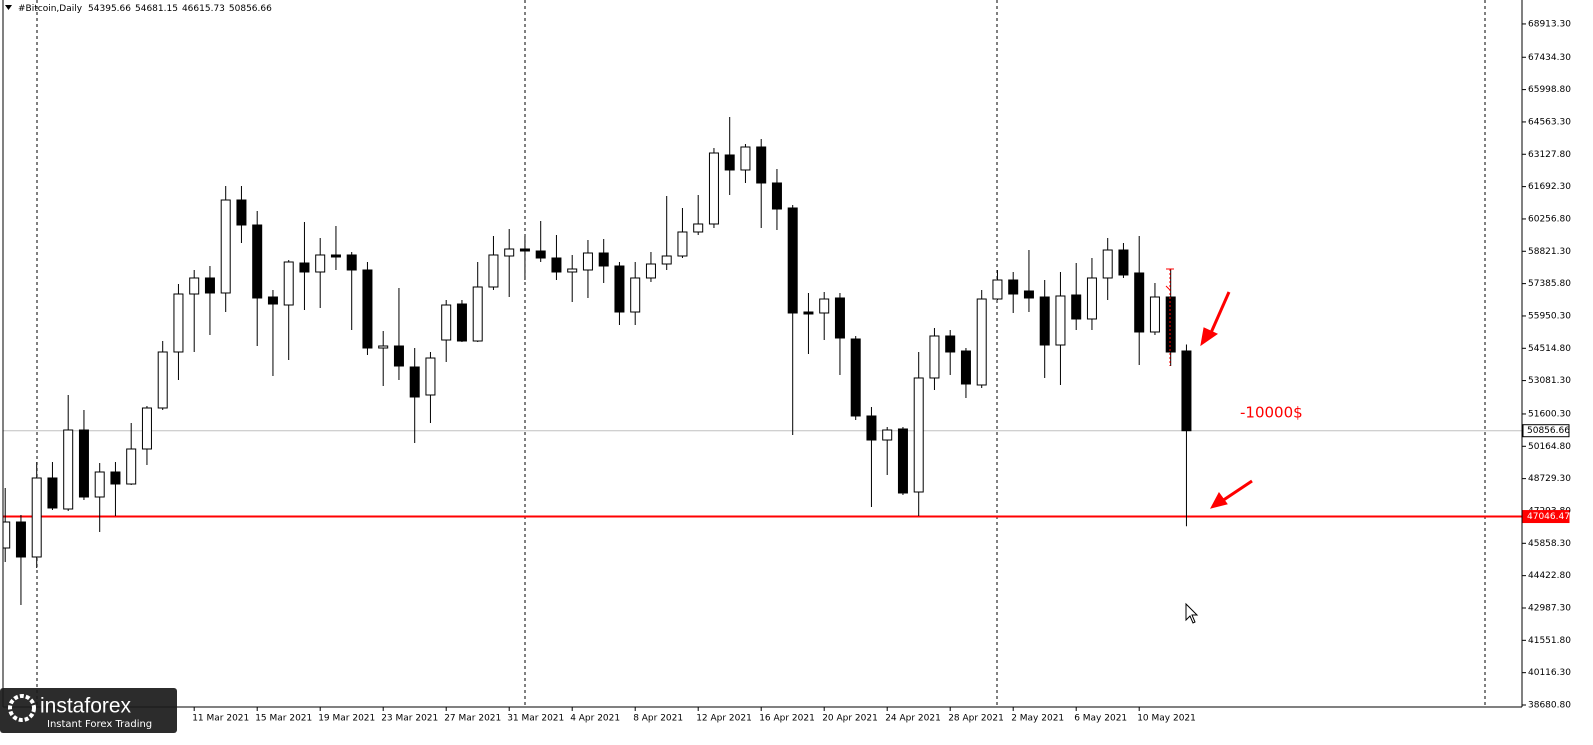  What do you see at coordinates (1549, 316) in the screenshot?
I see `y-tick-label: 55950.30` at bounding box center [1549, 316].